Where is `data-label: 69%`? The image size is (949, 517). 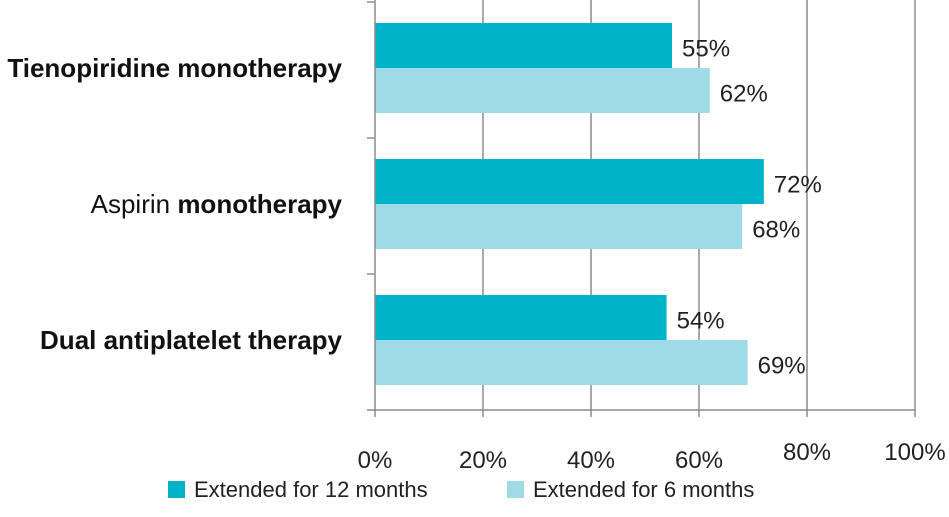 data-label: 69% is located at coordinates (782, 366).